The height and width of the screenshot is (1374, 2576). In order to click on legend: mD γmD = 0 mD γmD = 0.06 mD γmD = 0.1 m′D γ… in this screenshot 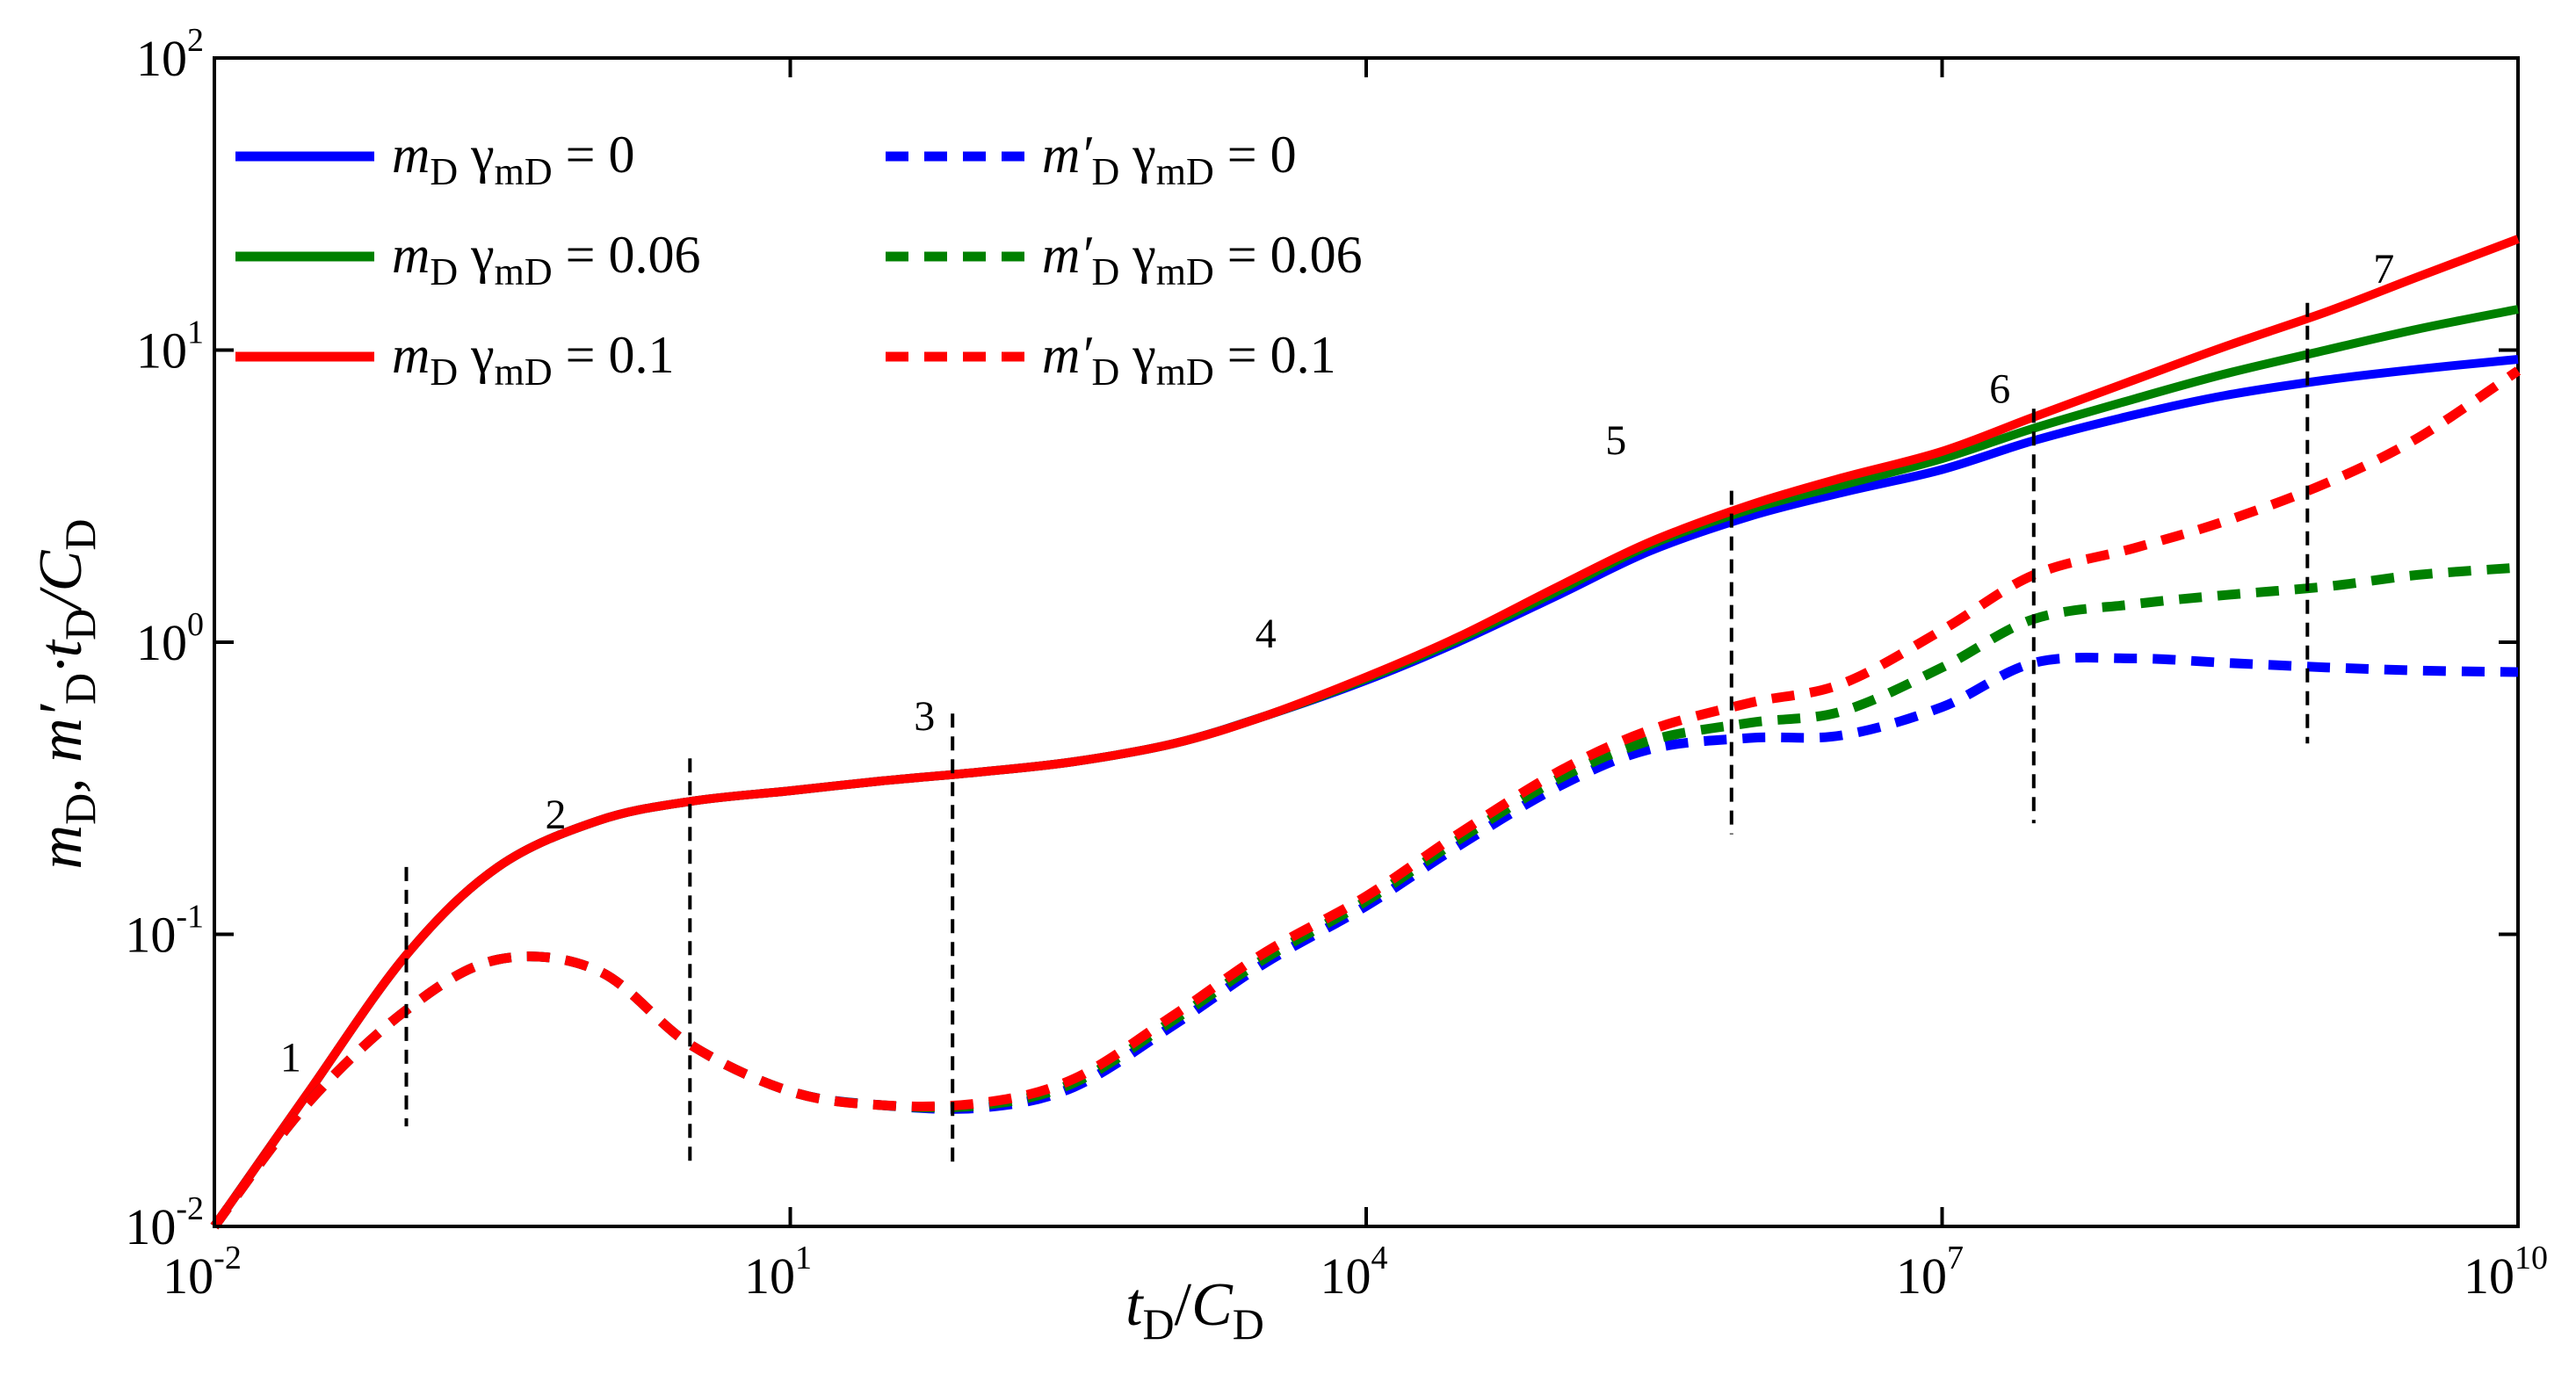, I will do `click(799, 260)`.